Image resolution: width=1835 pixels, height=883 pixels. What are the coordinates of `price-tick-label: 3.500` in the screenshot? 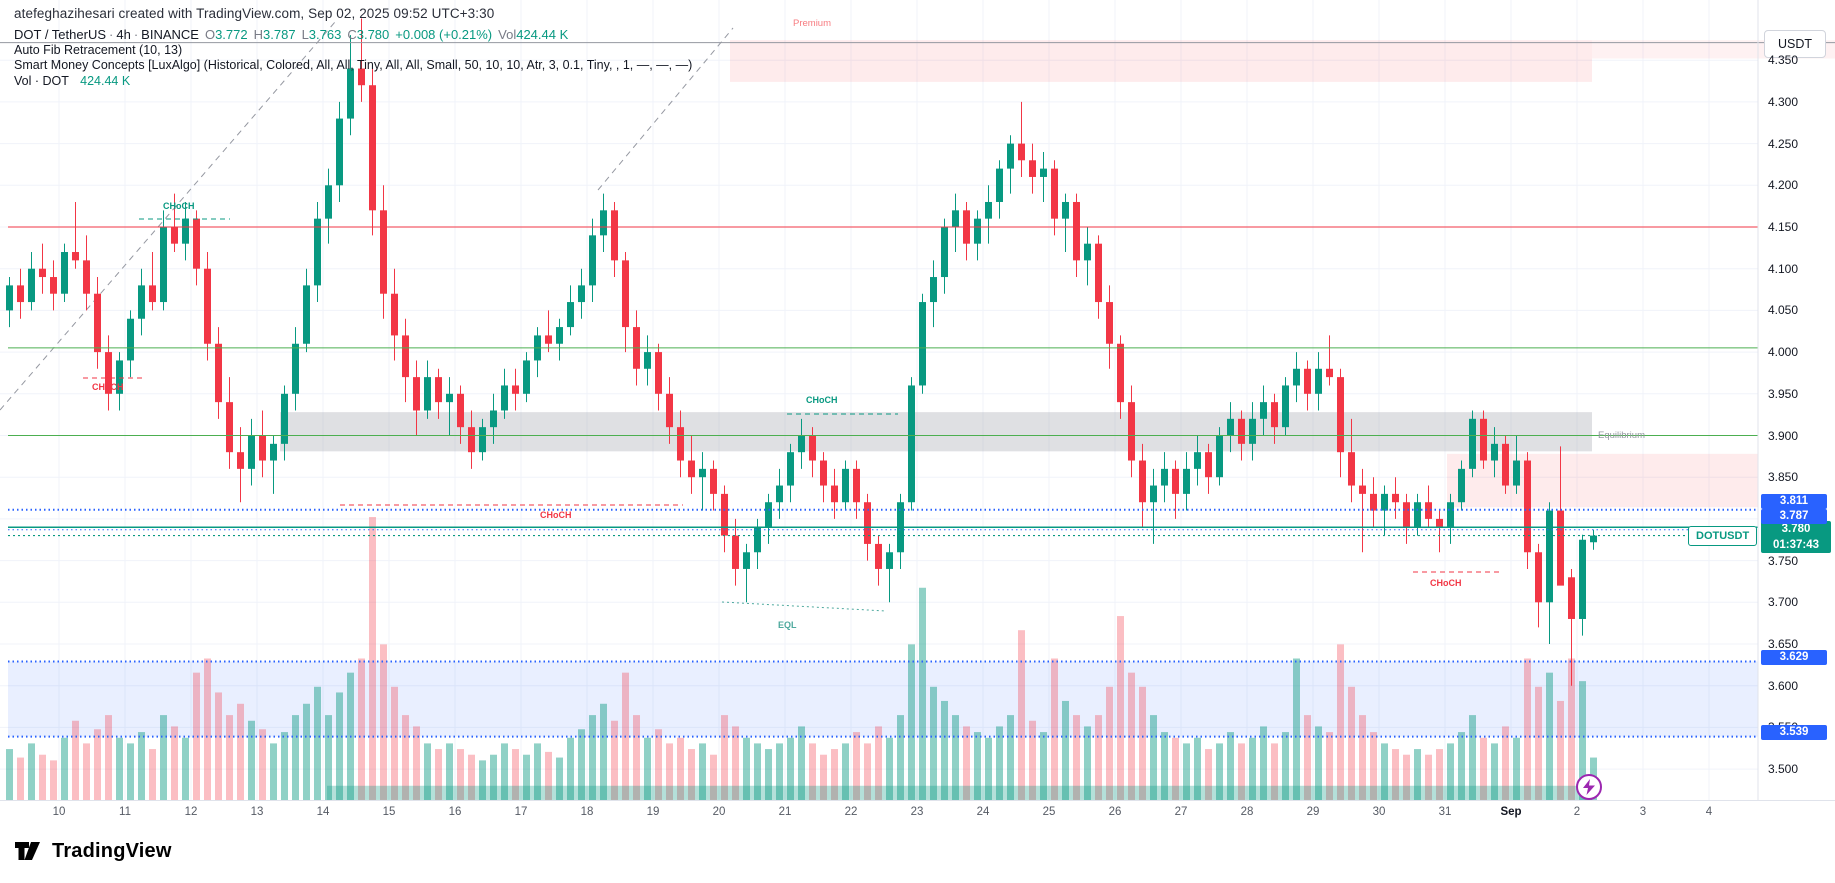 It's located at (1783, 769).